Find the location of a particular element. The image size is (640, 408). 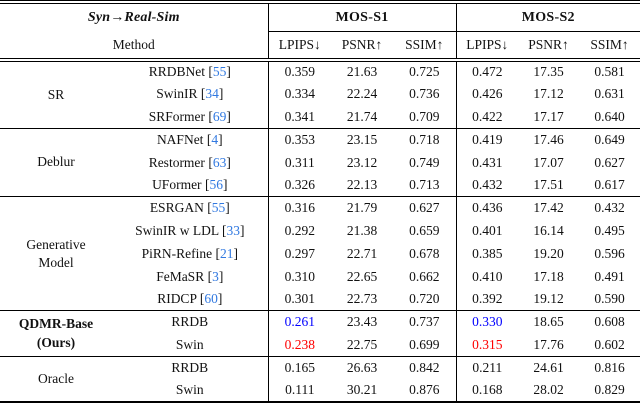

citation-link: 3 is located at coordinates (215, 276).